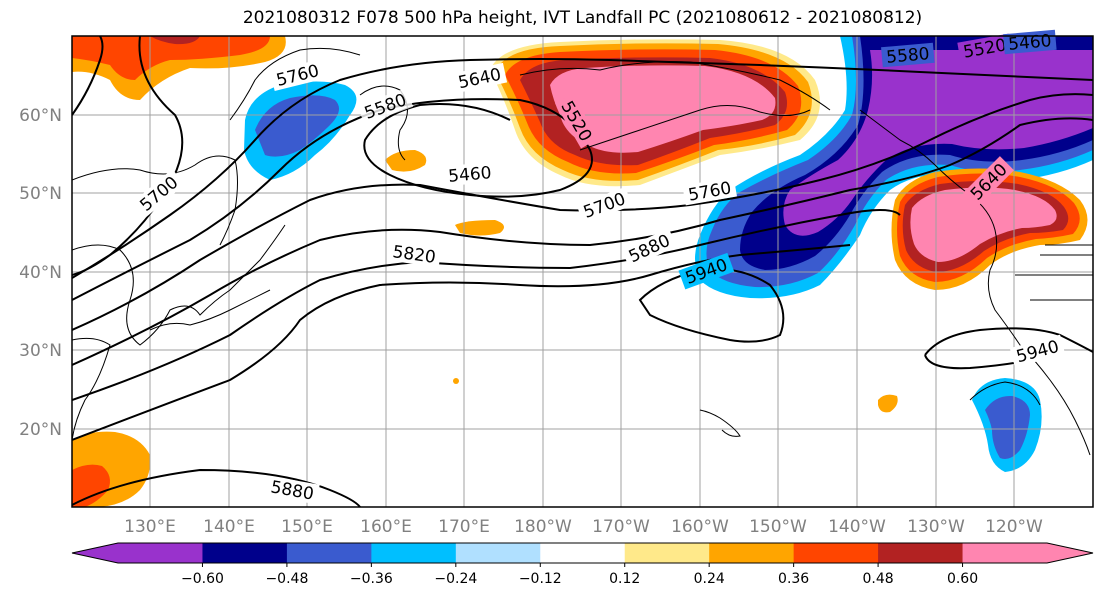 The width and height of the screenshot is (1105, 605). Describe the element at coordinates (40, 351) in the screenshot. I see `lat-label: 30°N` at that location.